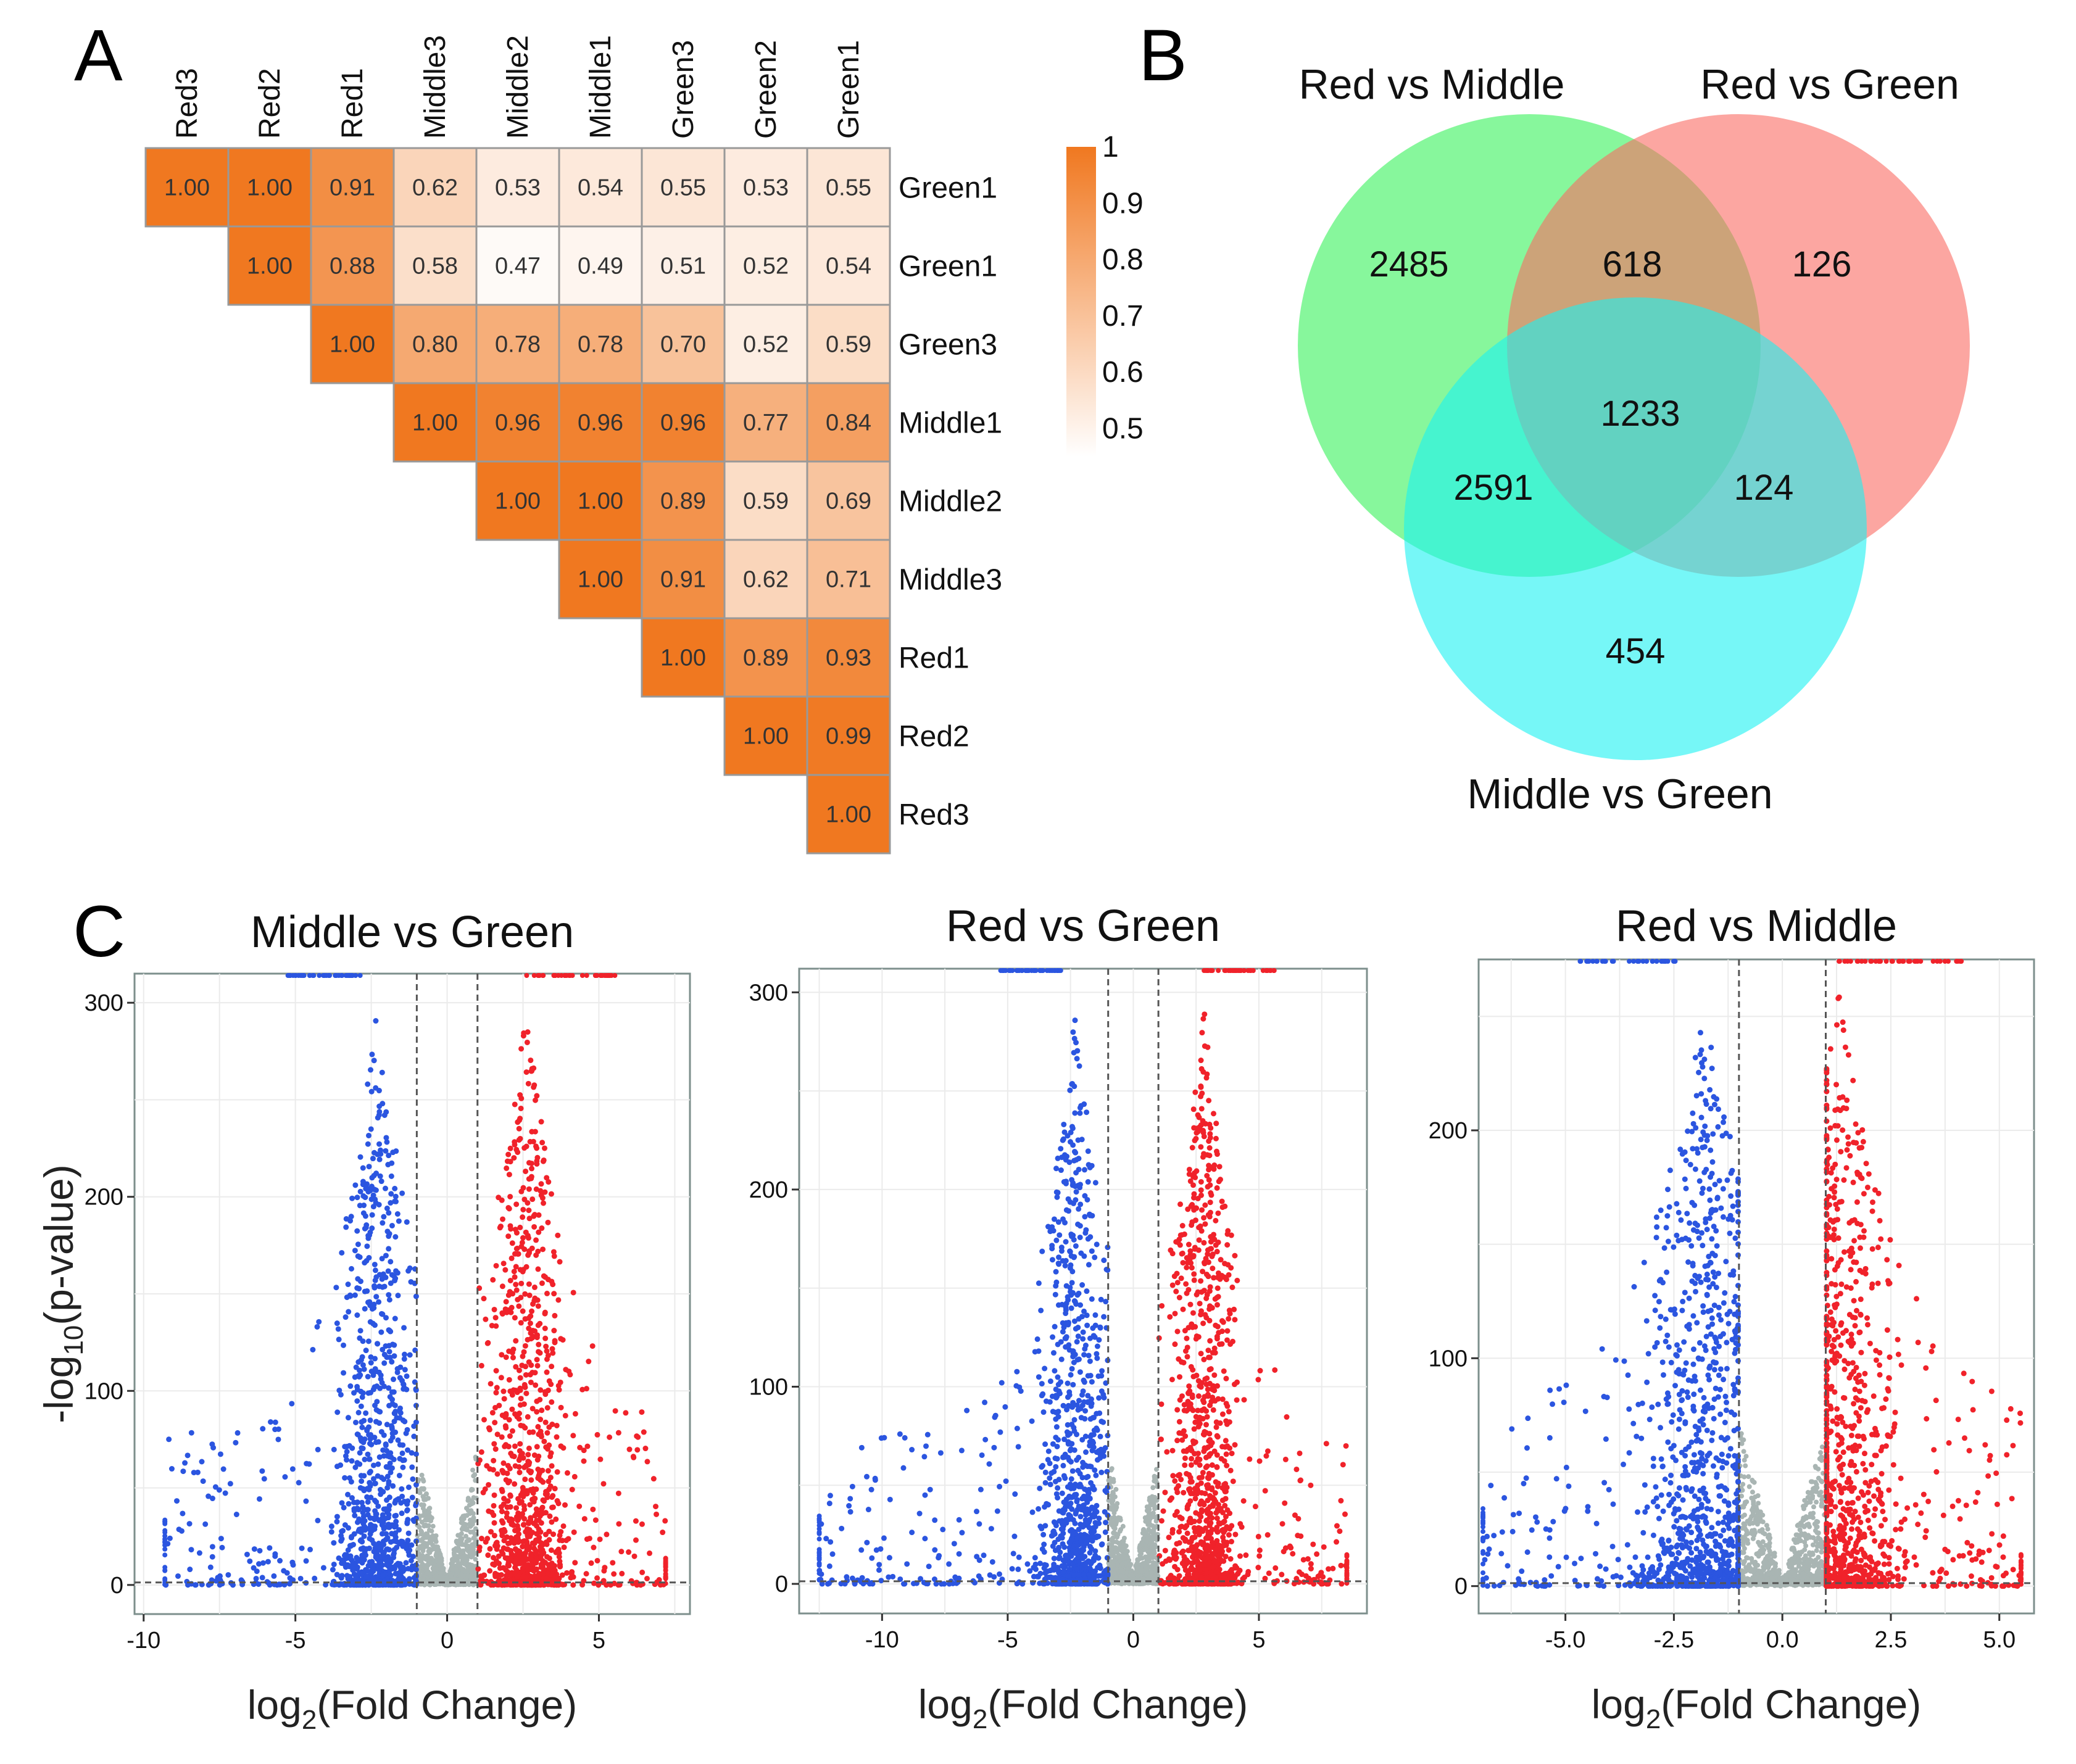  Describe the element at coordinates (270, 103) in the screenshot. I see `heatmap-col-label: Red2` at that location.